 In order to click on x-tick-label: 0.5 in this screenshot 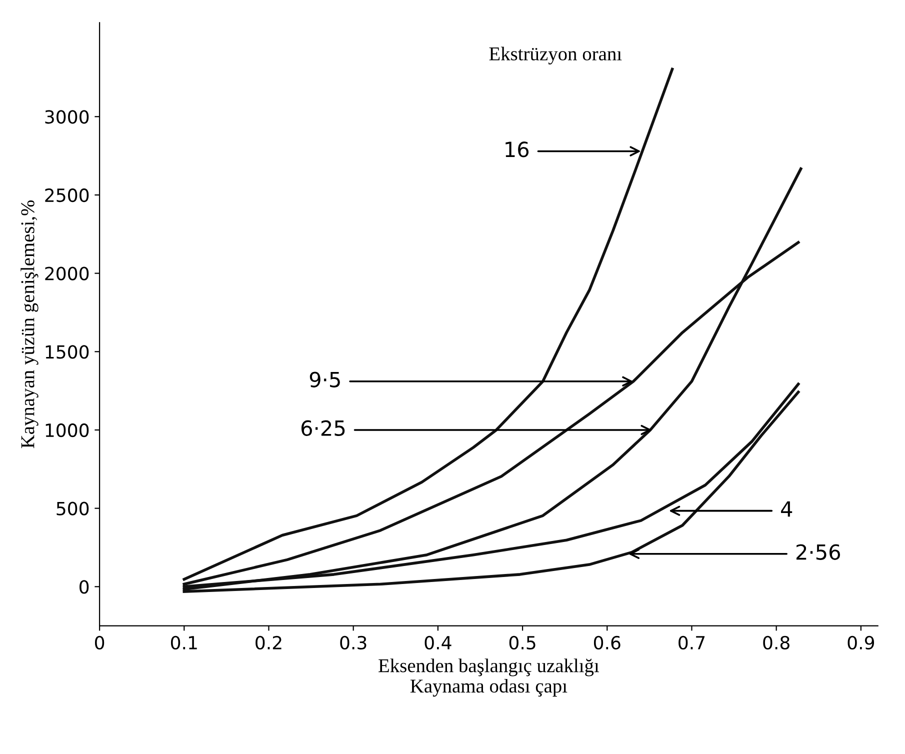, I will do `click(522, 643)`.